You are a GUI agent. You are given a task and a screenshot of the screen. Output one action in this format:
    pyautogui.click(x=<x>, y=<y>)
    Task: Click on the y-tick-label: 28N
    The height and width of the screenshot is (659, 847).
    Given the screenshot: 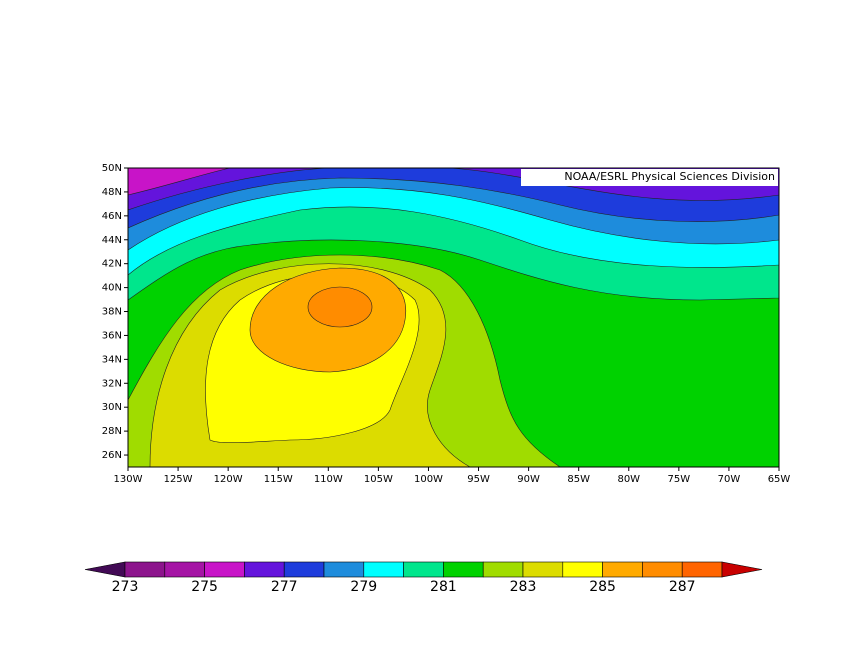 What is the action you would take?
    pyautogui.click(x=112, y=431)
    